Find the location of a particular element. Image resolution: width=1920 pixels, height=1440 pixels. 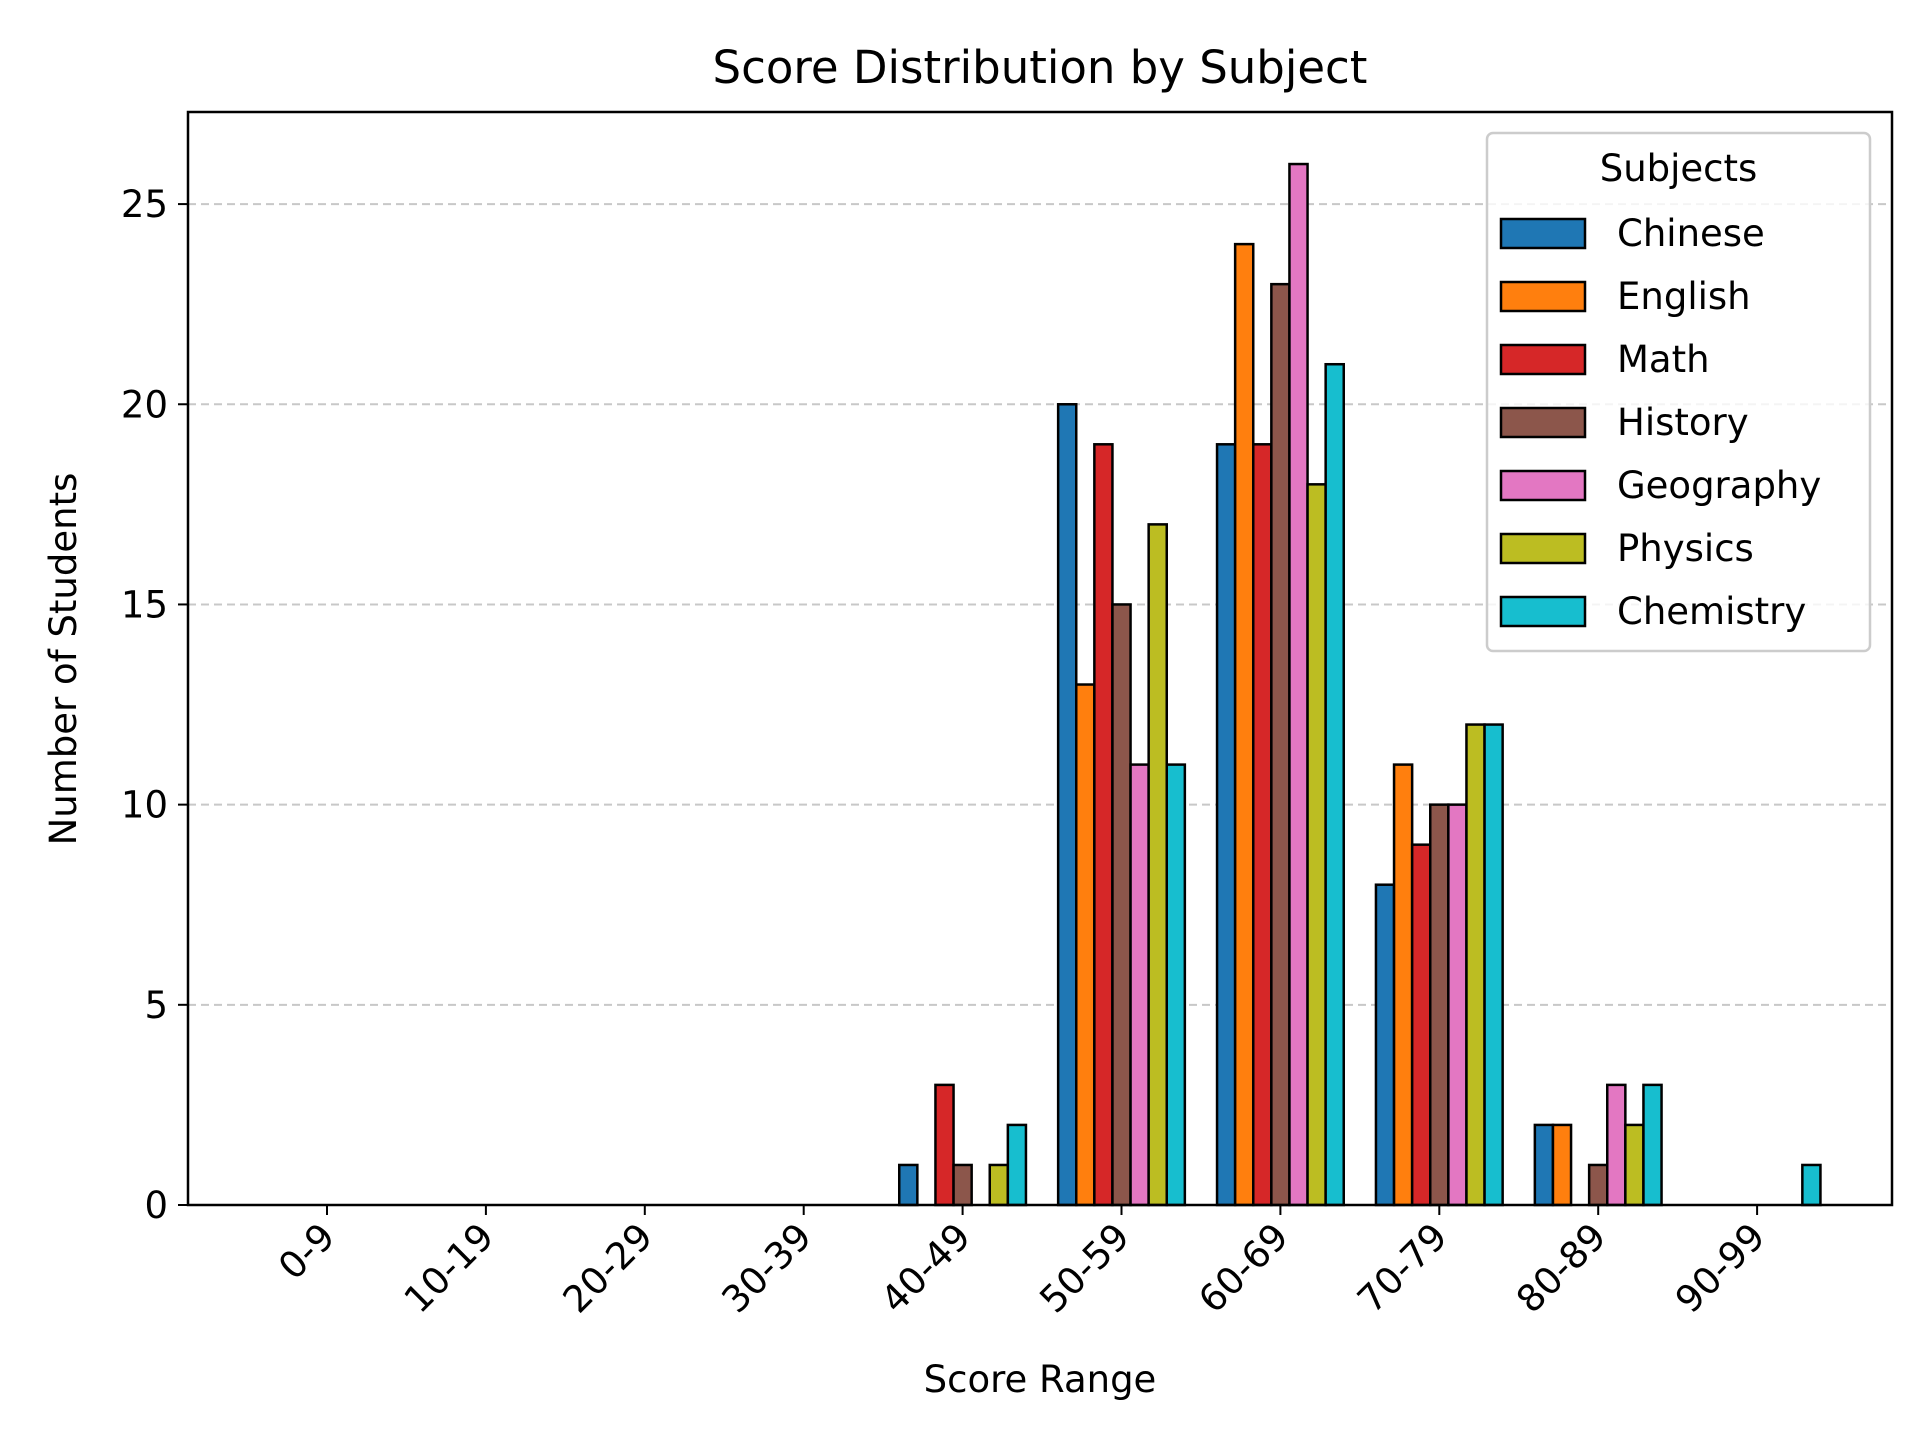

legend-box is located at coordinates (1678, 392).